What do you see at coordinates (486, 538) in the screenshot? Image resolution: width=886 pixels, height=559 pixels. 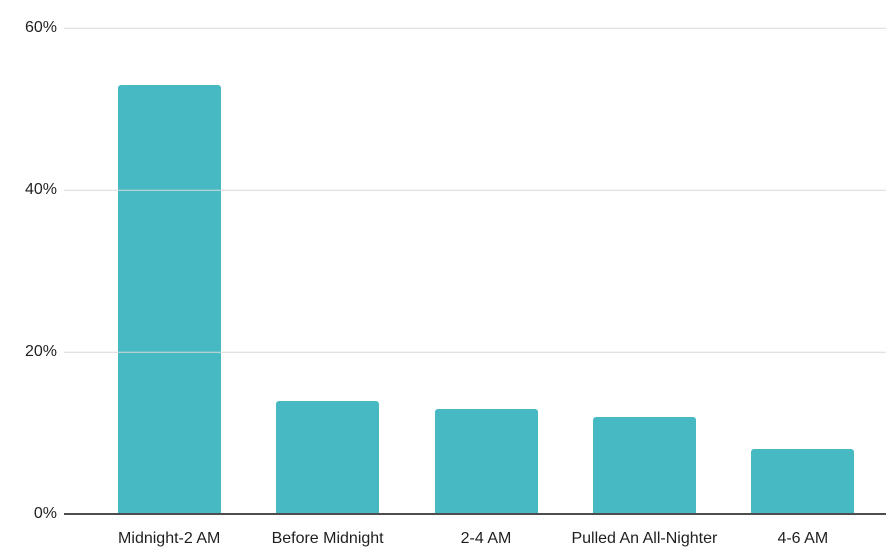 I see `x-tick-label: 2-4 AM` at bounding box center [486, 538].